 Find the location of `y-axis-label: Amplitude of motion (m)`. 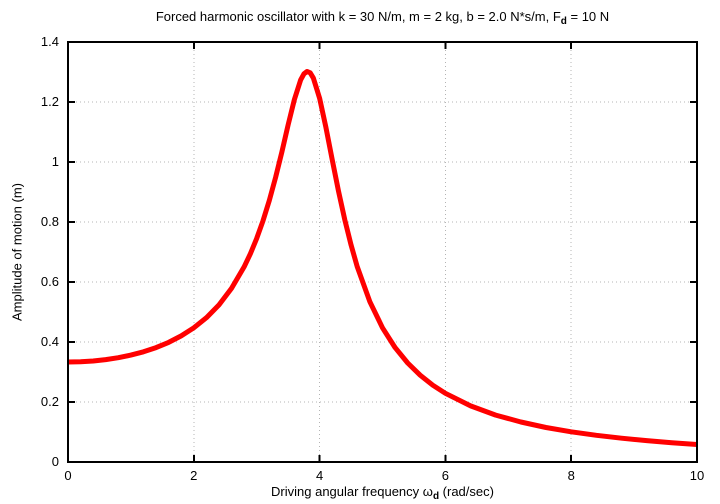

y-axis-label: Amplitude of motion (m) is located at coordinates (17, 252).